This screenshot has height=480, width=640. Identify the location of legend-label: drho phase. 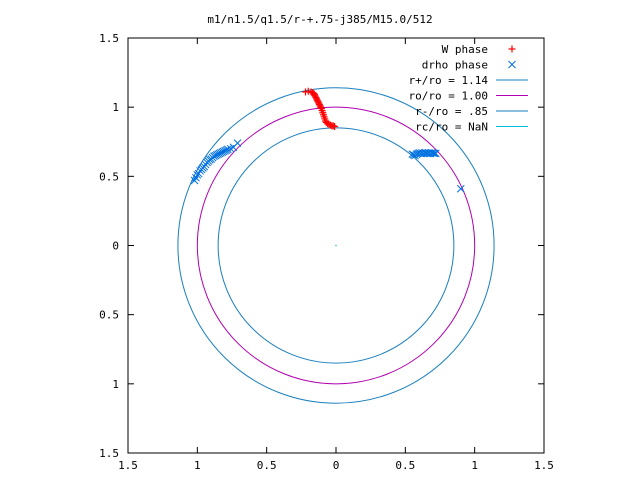
(455, 65).